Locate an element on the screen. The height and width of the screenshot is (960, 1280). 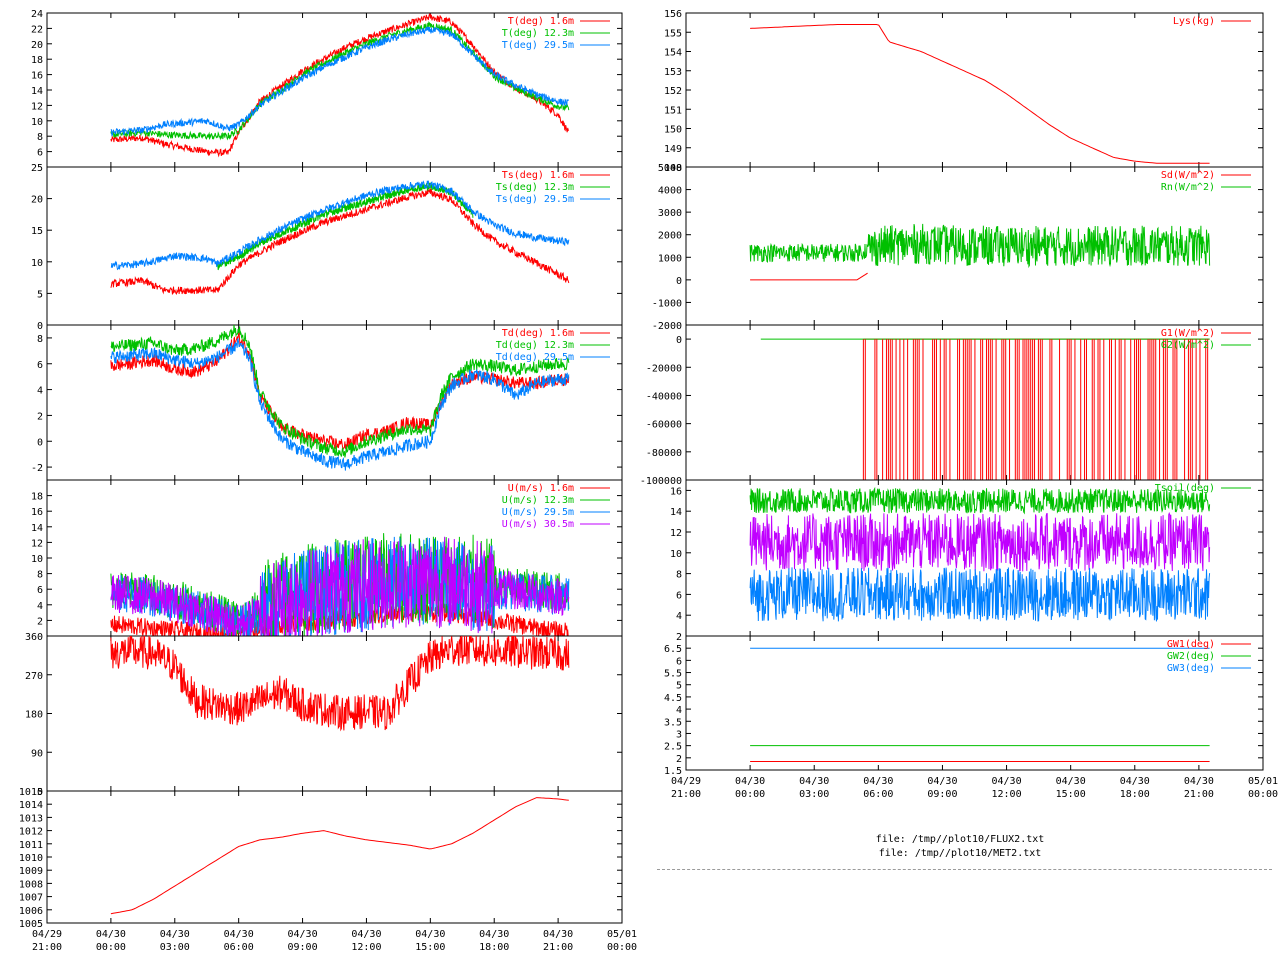
y-tick-label: -20000 is located at coordinates (664, 368).